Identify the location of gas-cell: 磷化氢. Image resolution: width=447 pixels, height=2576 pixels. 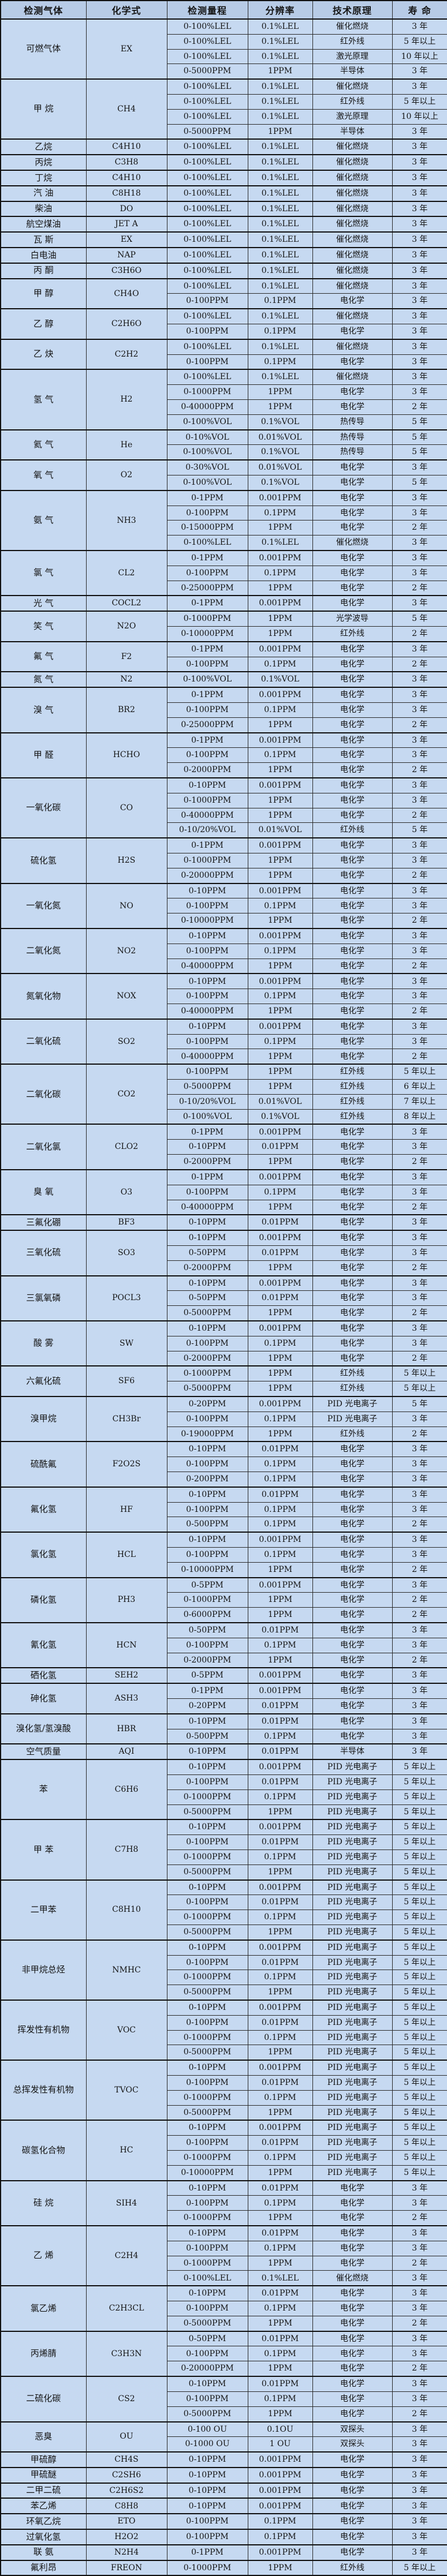
(43, 1600).